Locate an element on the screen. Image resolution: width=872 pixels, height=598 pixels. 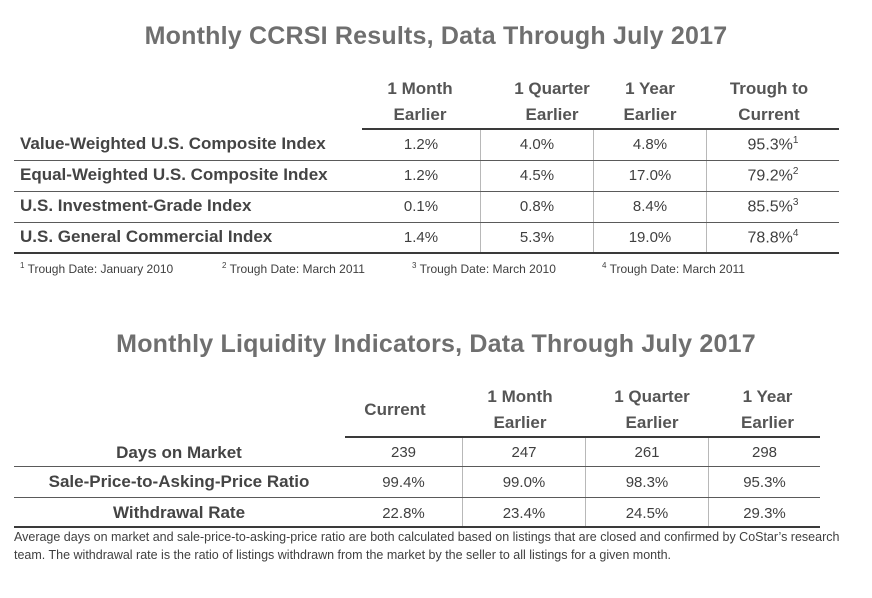
ccrsi-bottom-rule is located at coordinates (426, 253).